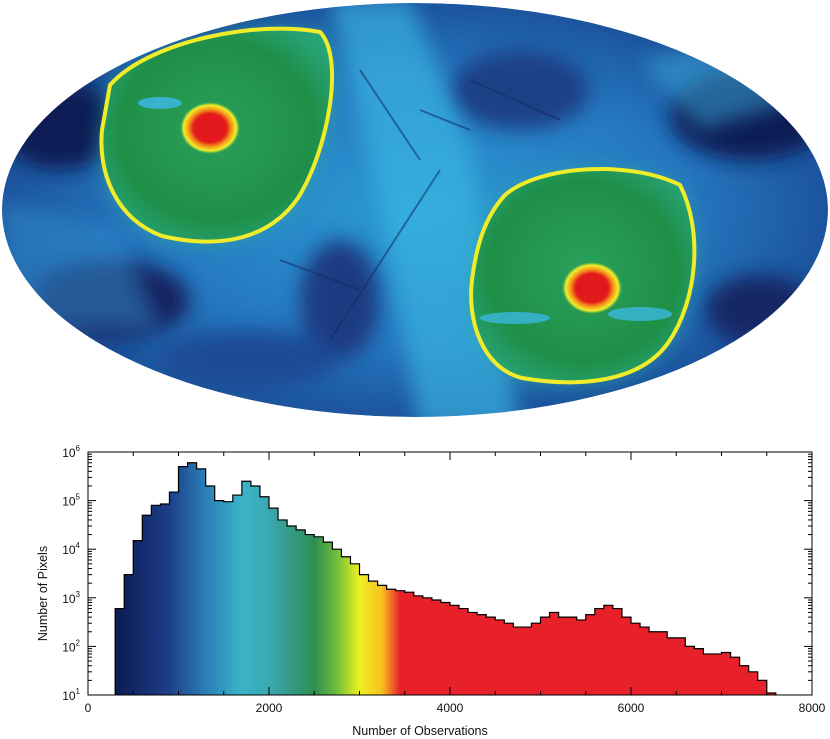 This screenshot has width=830, height=739. Describe the element at coordinates (269, 708) in the screenshot. I see `x-tick-label: 2000` at that location.